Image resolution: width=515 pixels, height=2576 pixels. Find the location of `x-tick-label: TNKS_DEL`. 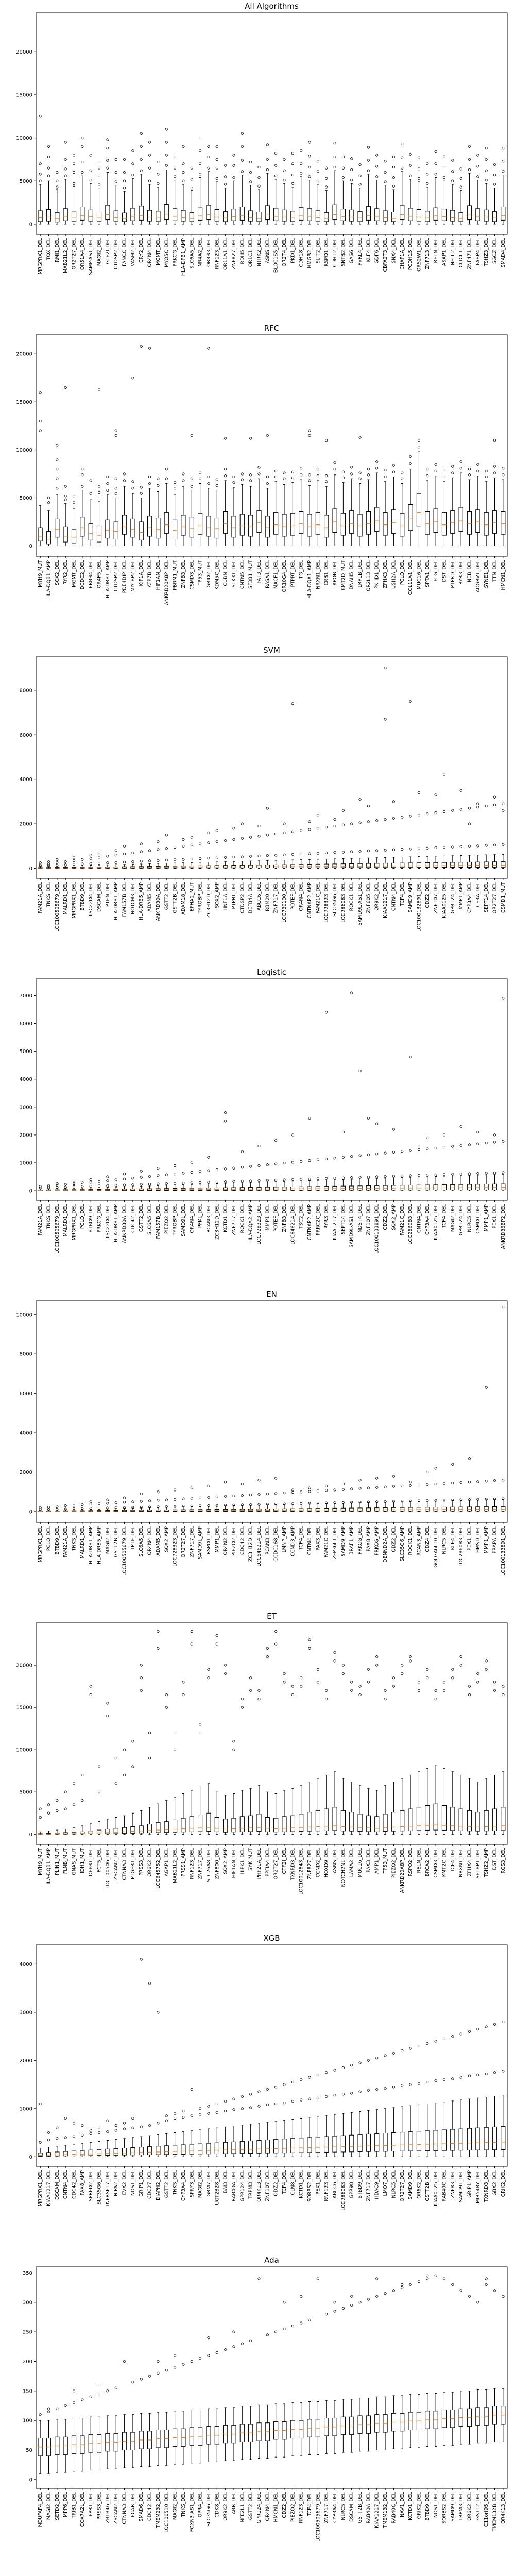

x-tick-label: TNKS_DEL is located at coordinates (75, 1538).